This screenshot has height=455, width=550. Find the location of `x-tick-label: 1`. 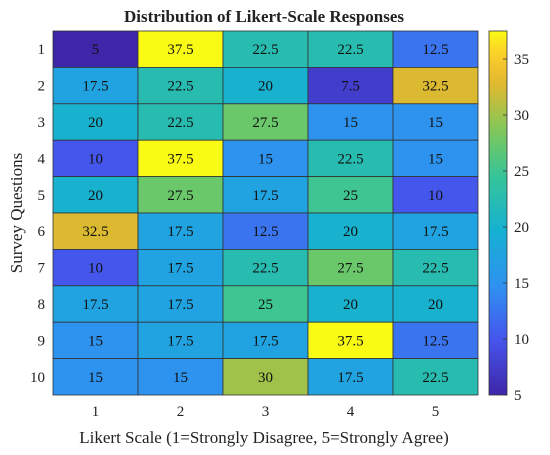

x-tick-label: 1 is located at coordinates (96, 412).